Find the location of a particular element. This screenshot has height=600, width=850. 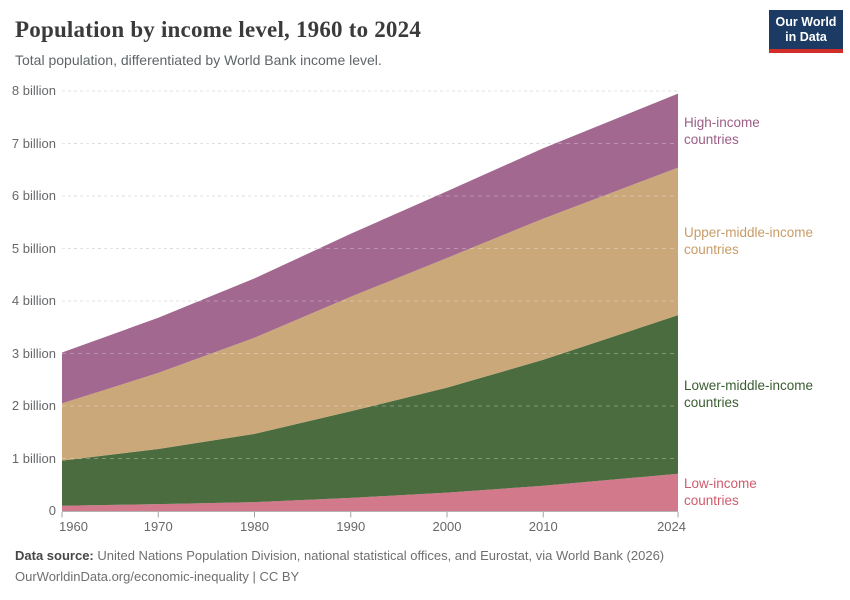

page-title: Population by income level, 1960 to 2024 is located at coordinates (218, 29).